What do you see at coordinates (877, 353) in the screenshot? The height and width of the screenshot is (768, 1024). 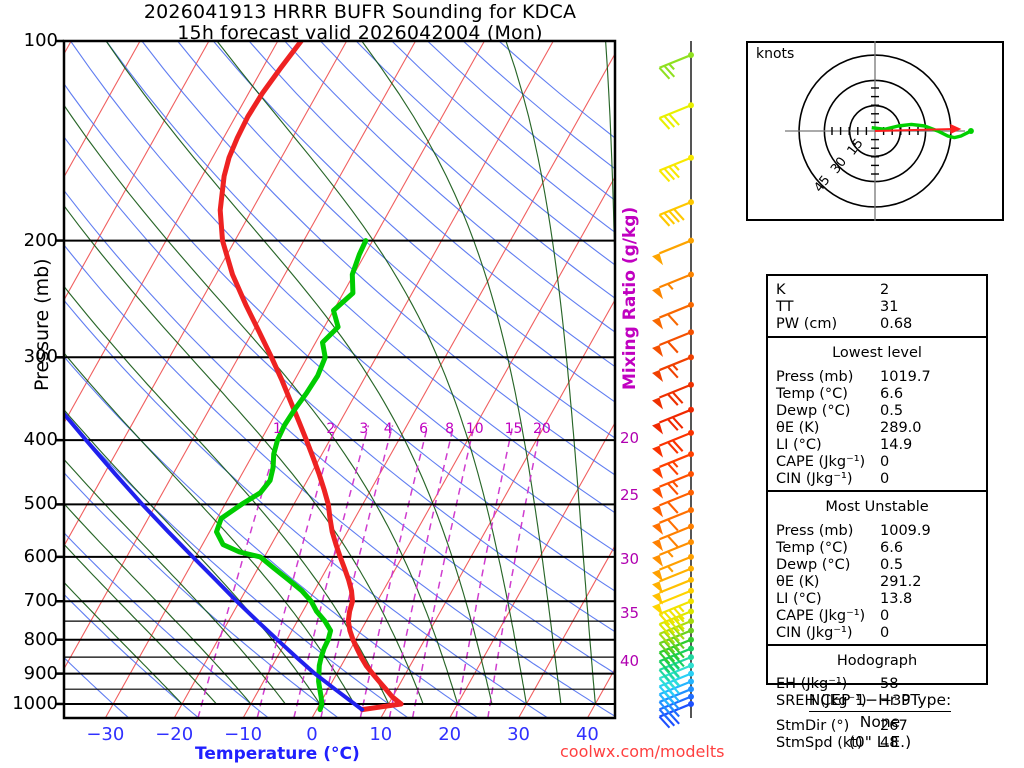 I see `lowest-level-heading: Lowest level` at bounding box center [877, 353].